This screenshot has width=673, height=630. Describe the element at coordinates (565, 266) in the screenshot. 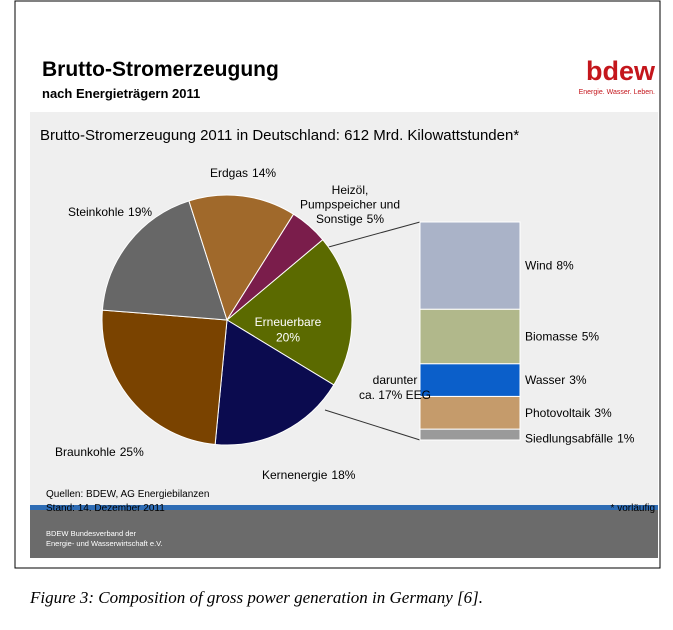

I see `label-value: 8%` at that location.